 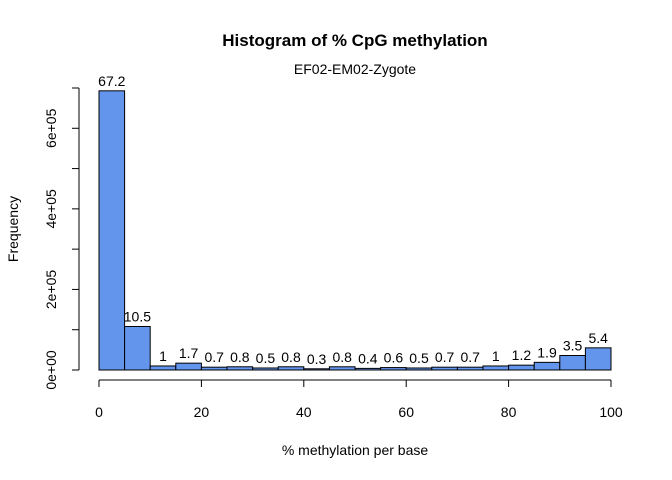 What do you see at coordinates (509, 412) in the screenshot?
I see `x-tick-label: 80` at bounding box center [509, 412].